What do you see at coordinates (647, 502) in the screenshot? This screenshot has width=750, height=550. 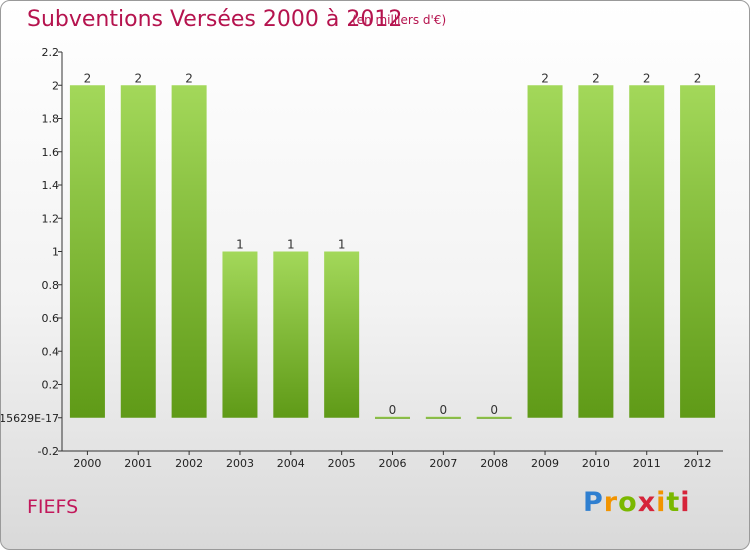 I see `logo-letter: x` at bounding box center [647, 502].